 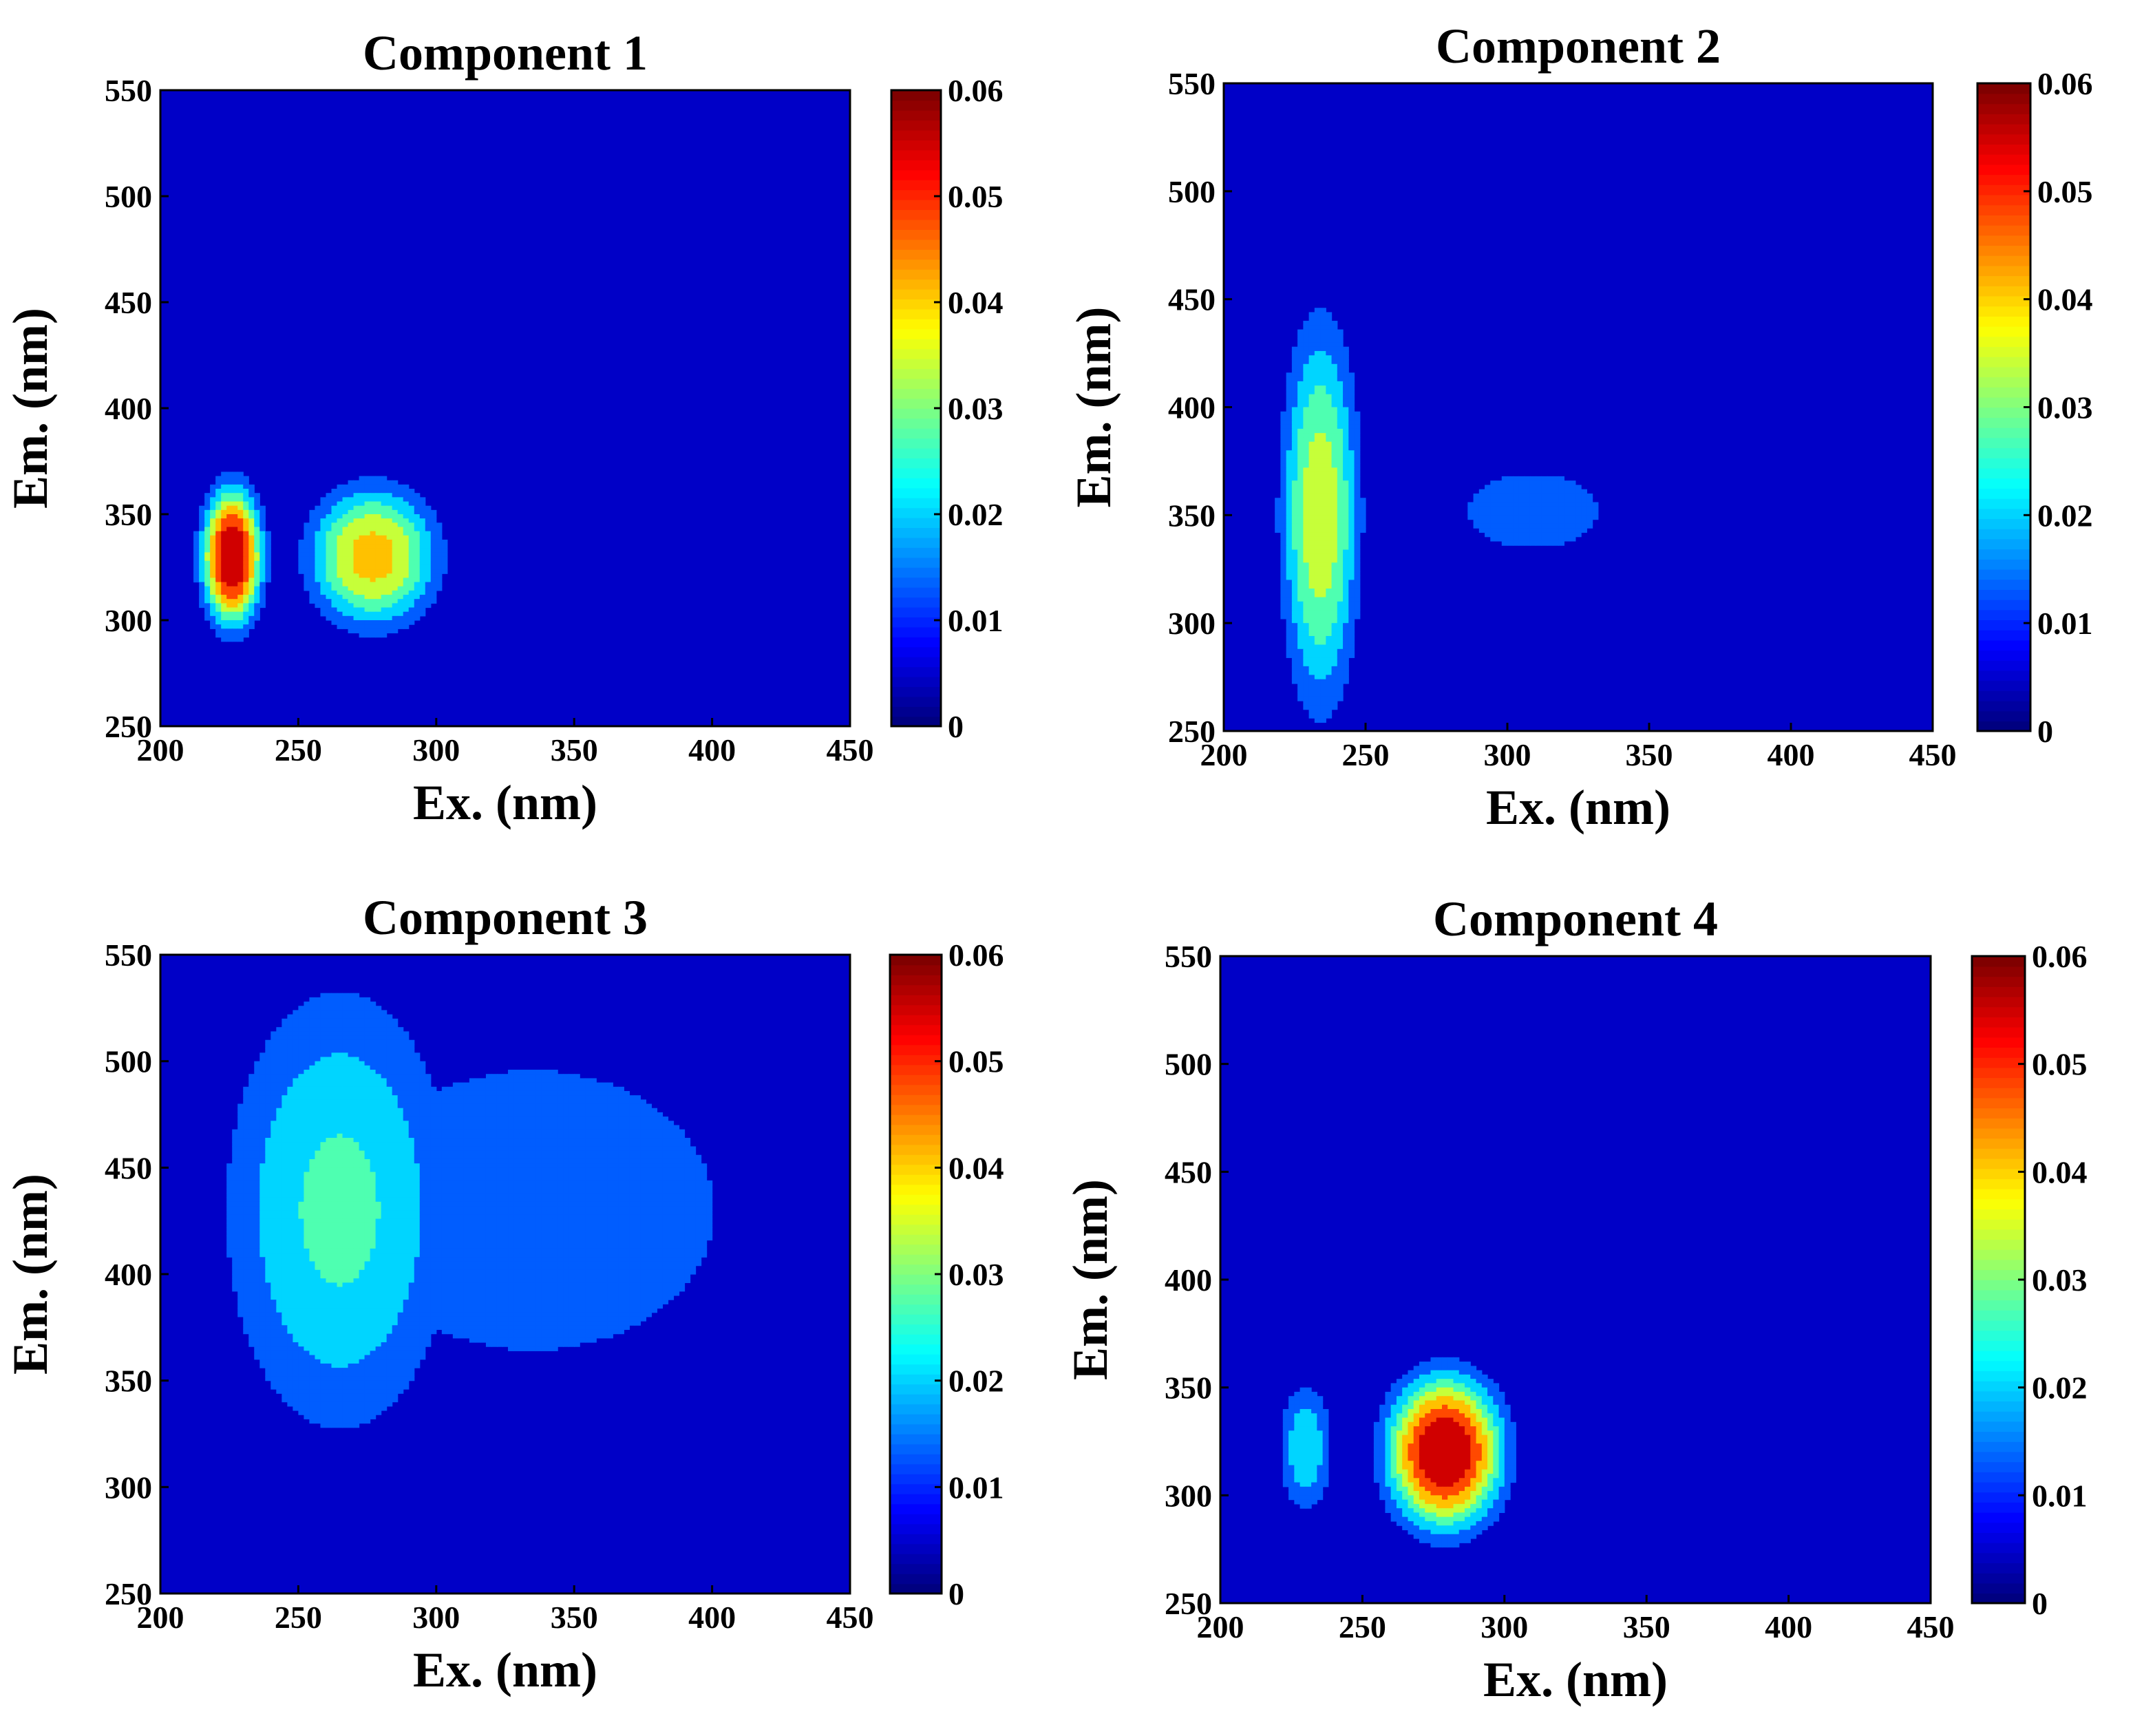 What do you see at coordinates (1093, 407) in the screenshot?
I see `y-axis-label: Em. (nm)` at bounding box center [1093, 407].